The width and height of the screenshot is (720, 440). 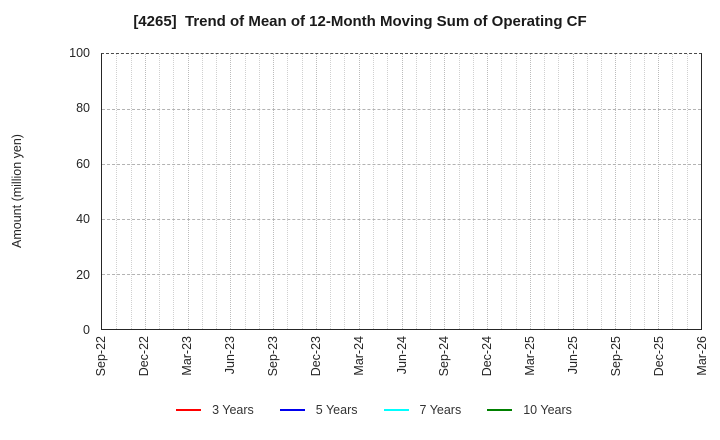 I want to click on legend-label: 5 Years, so click(x=336, y=410).